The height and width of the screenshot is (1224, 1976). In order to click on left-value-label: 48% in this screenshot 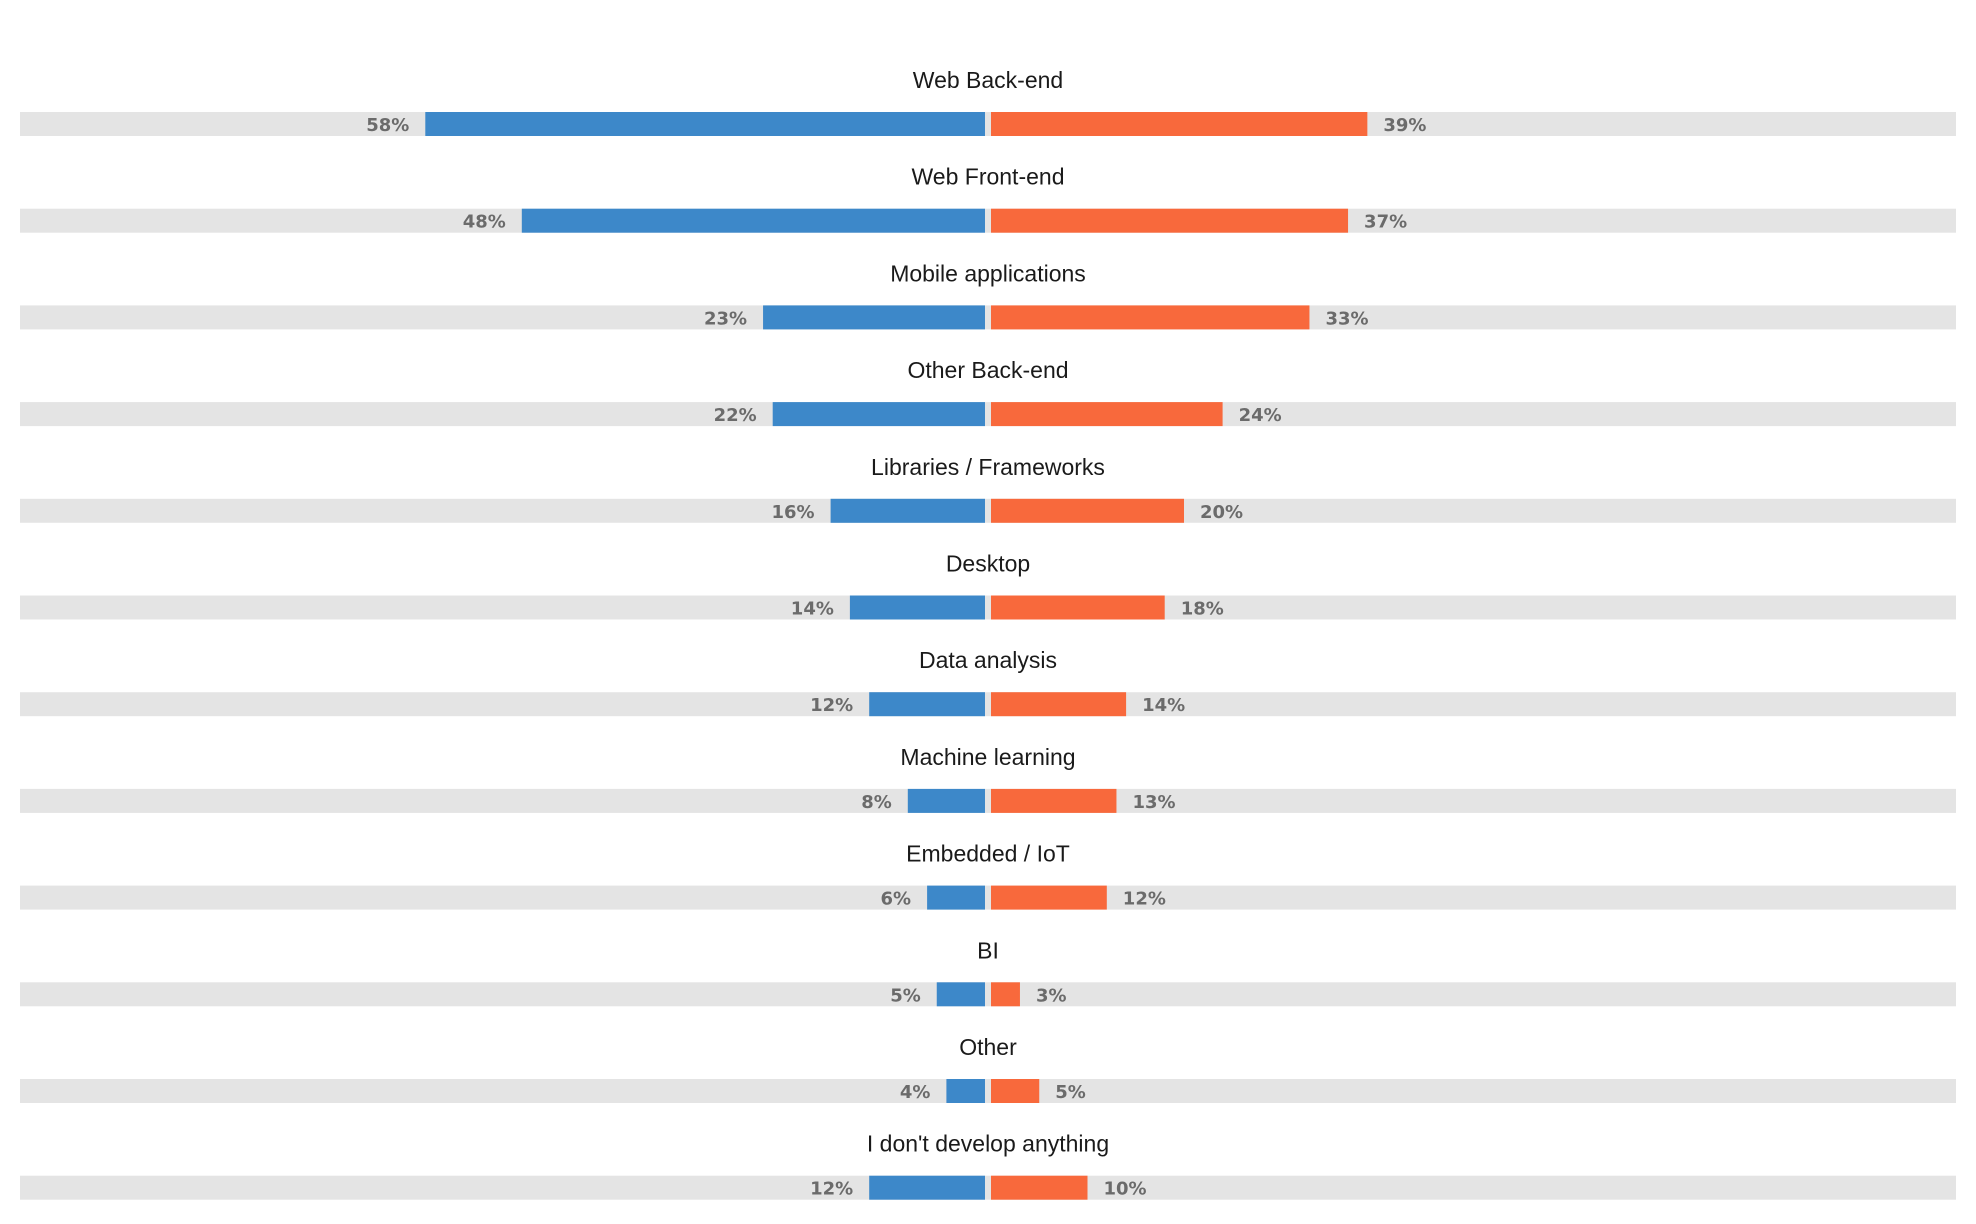, I will do `click(484, 222)`.